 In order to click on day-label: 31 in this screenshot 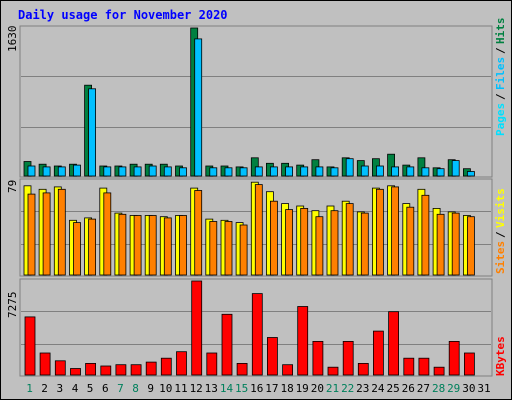, I will do `click(483, 388)`.